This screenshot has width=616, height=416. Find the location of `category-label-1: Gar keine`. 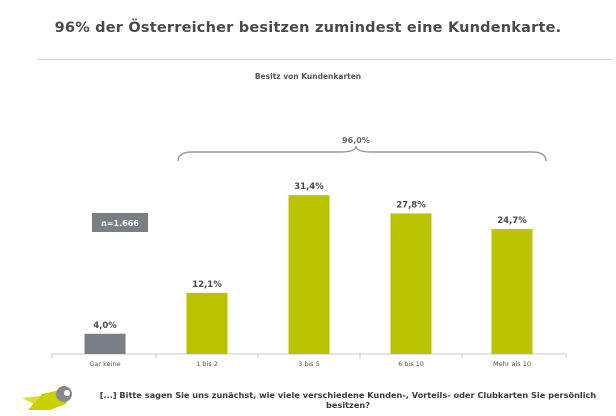

category-label-1: Gar keine is located at coordinates (104, 364).